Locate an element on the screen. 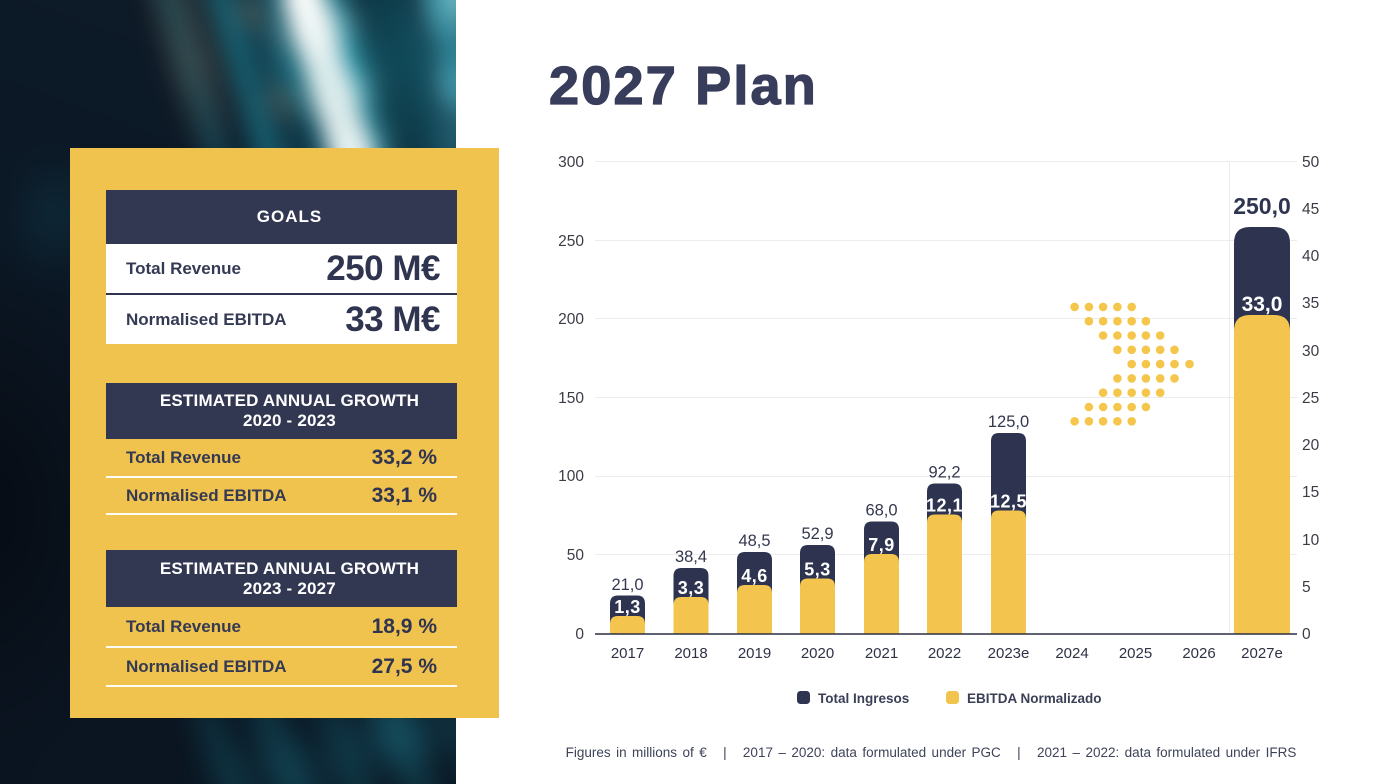  svg-text: 200 is located at coordinates (571, 319).